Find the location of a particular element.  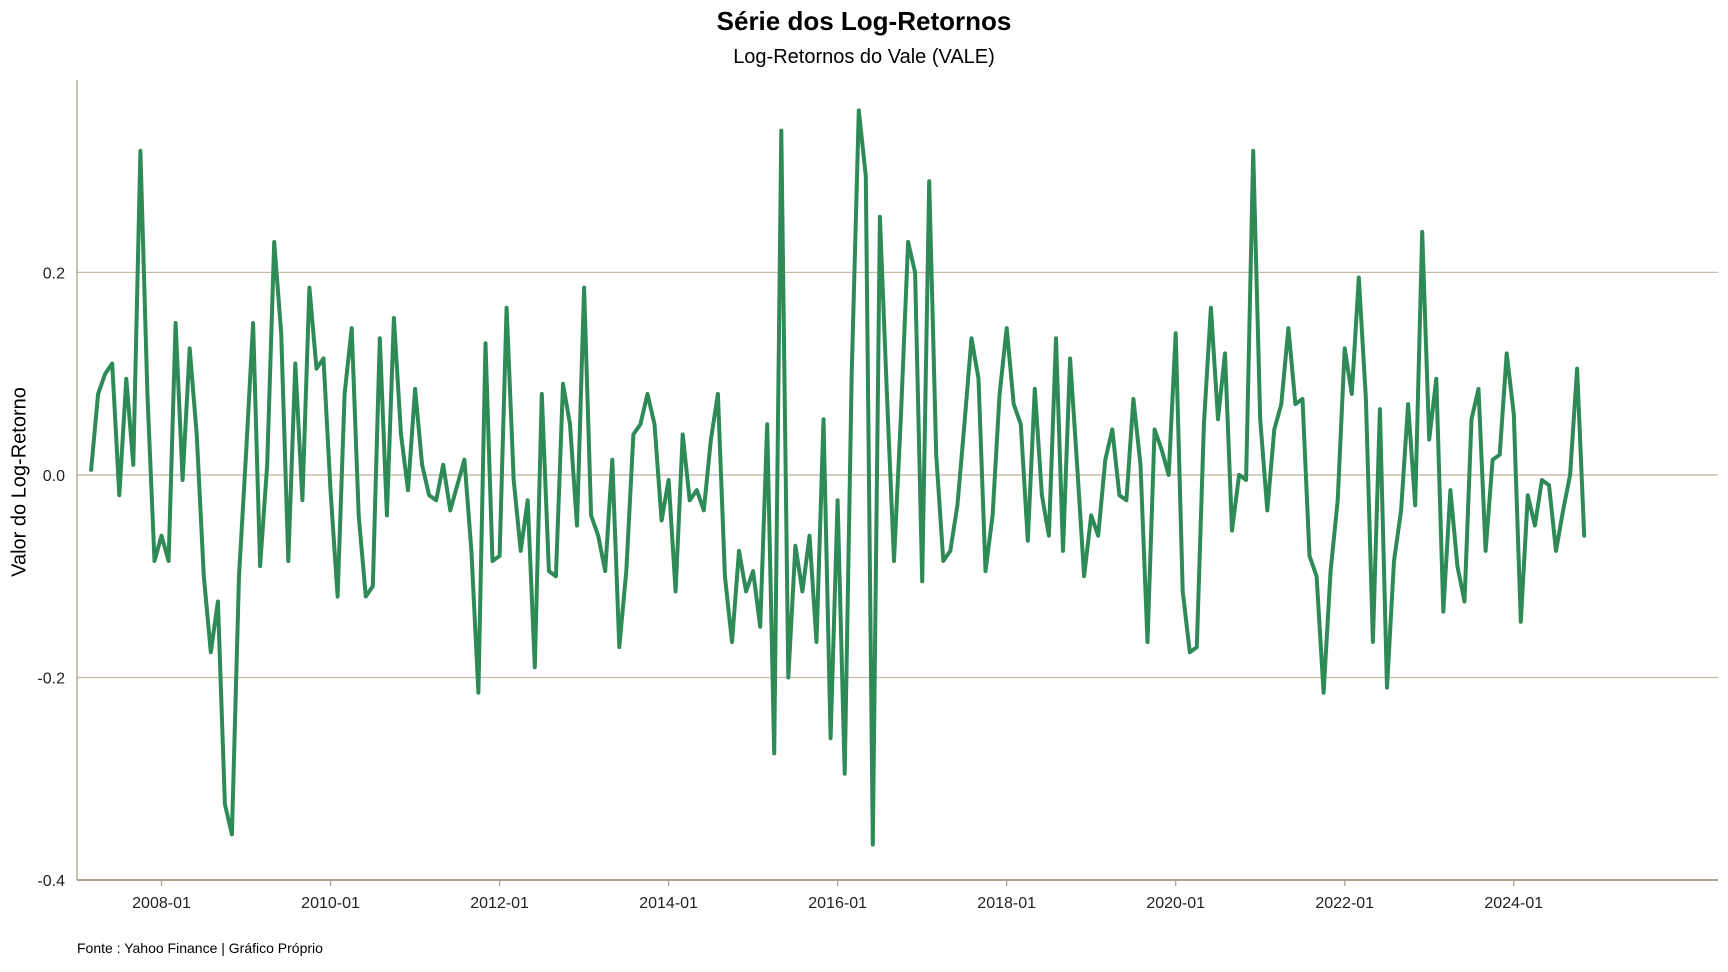

chart-source-caption: Fonte : Yahoo Finance | Gráfico Próprio is located at coordinates (200, 948).